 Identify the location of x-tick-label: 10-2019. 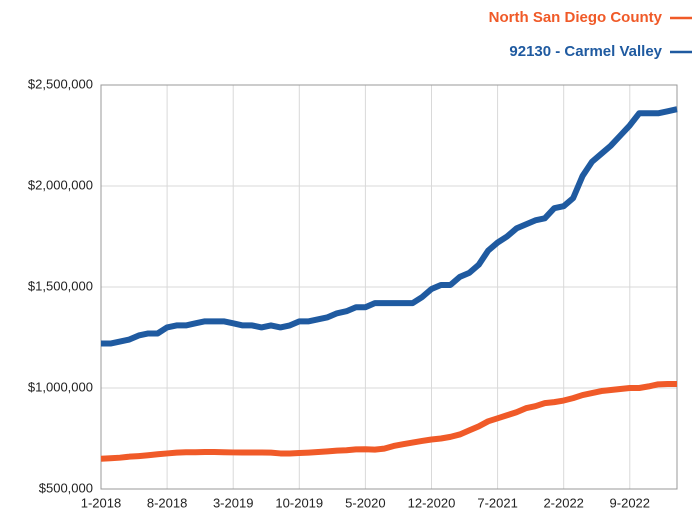
(299, 502).